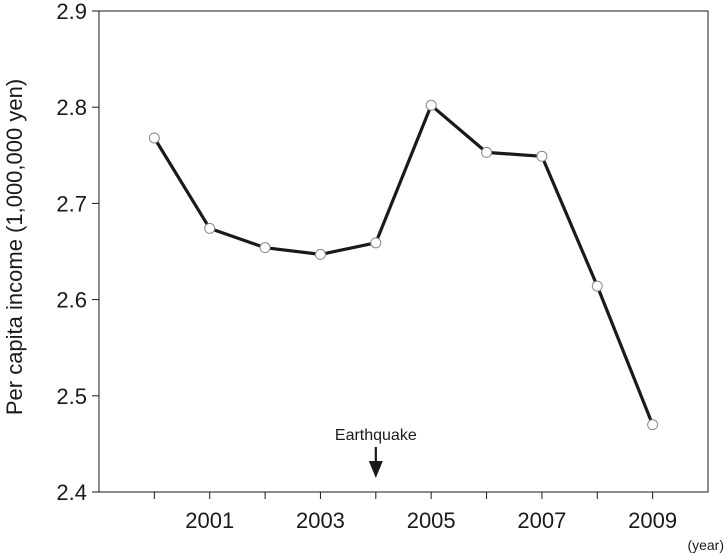 The width and height of the screenshot is (728, 556). I want to click on annotation-label: Earthquake, so click(376, 435).